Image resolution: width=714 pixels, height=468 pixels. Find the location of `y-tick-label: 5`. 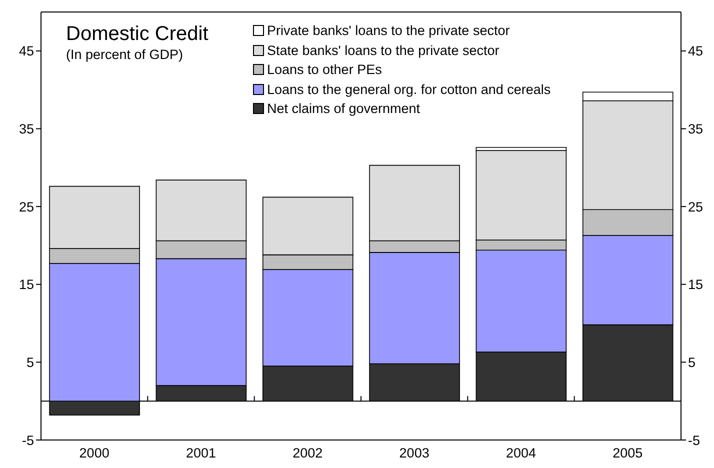

y-tick-label: 5 is located at coordinates (30, 362).